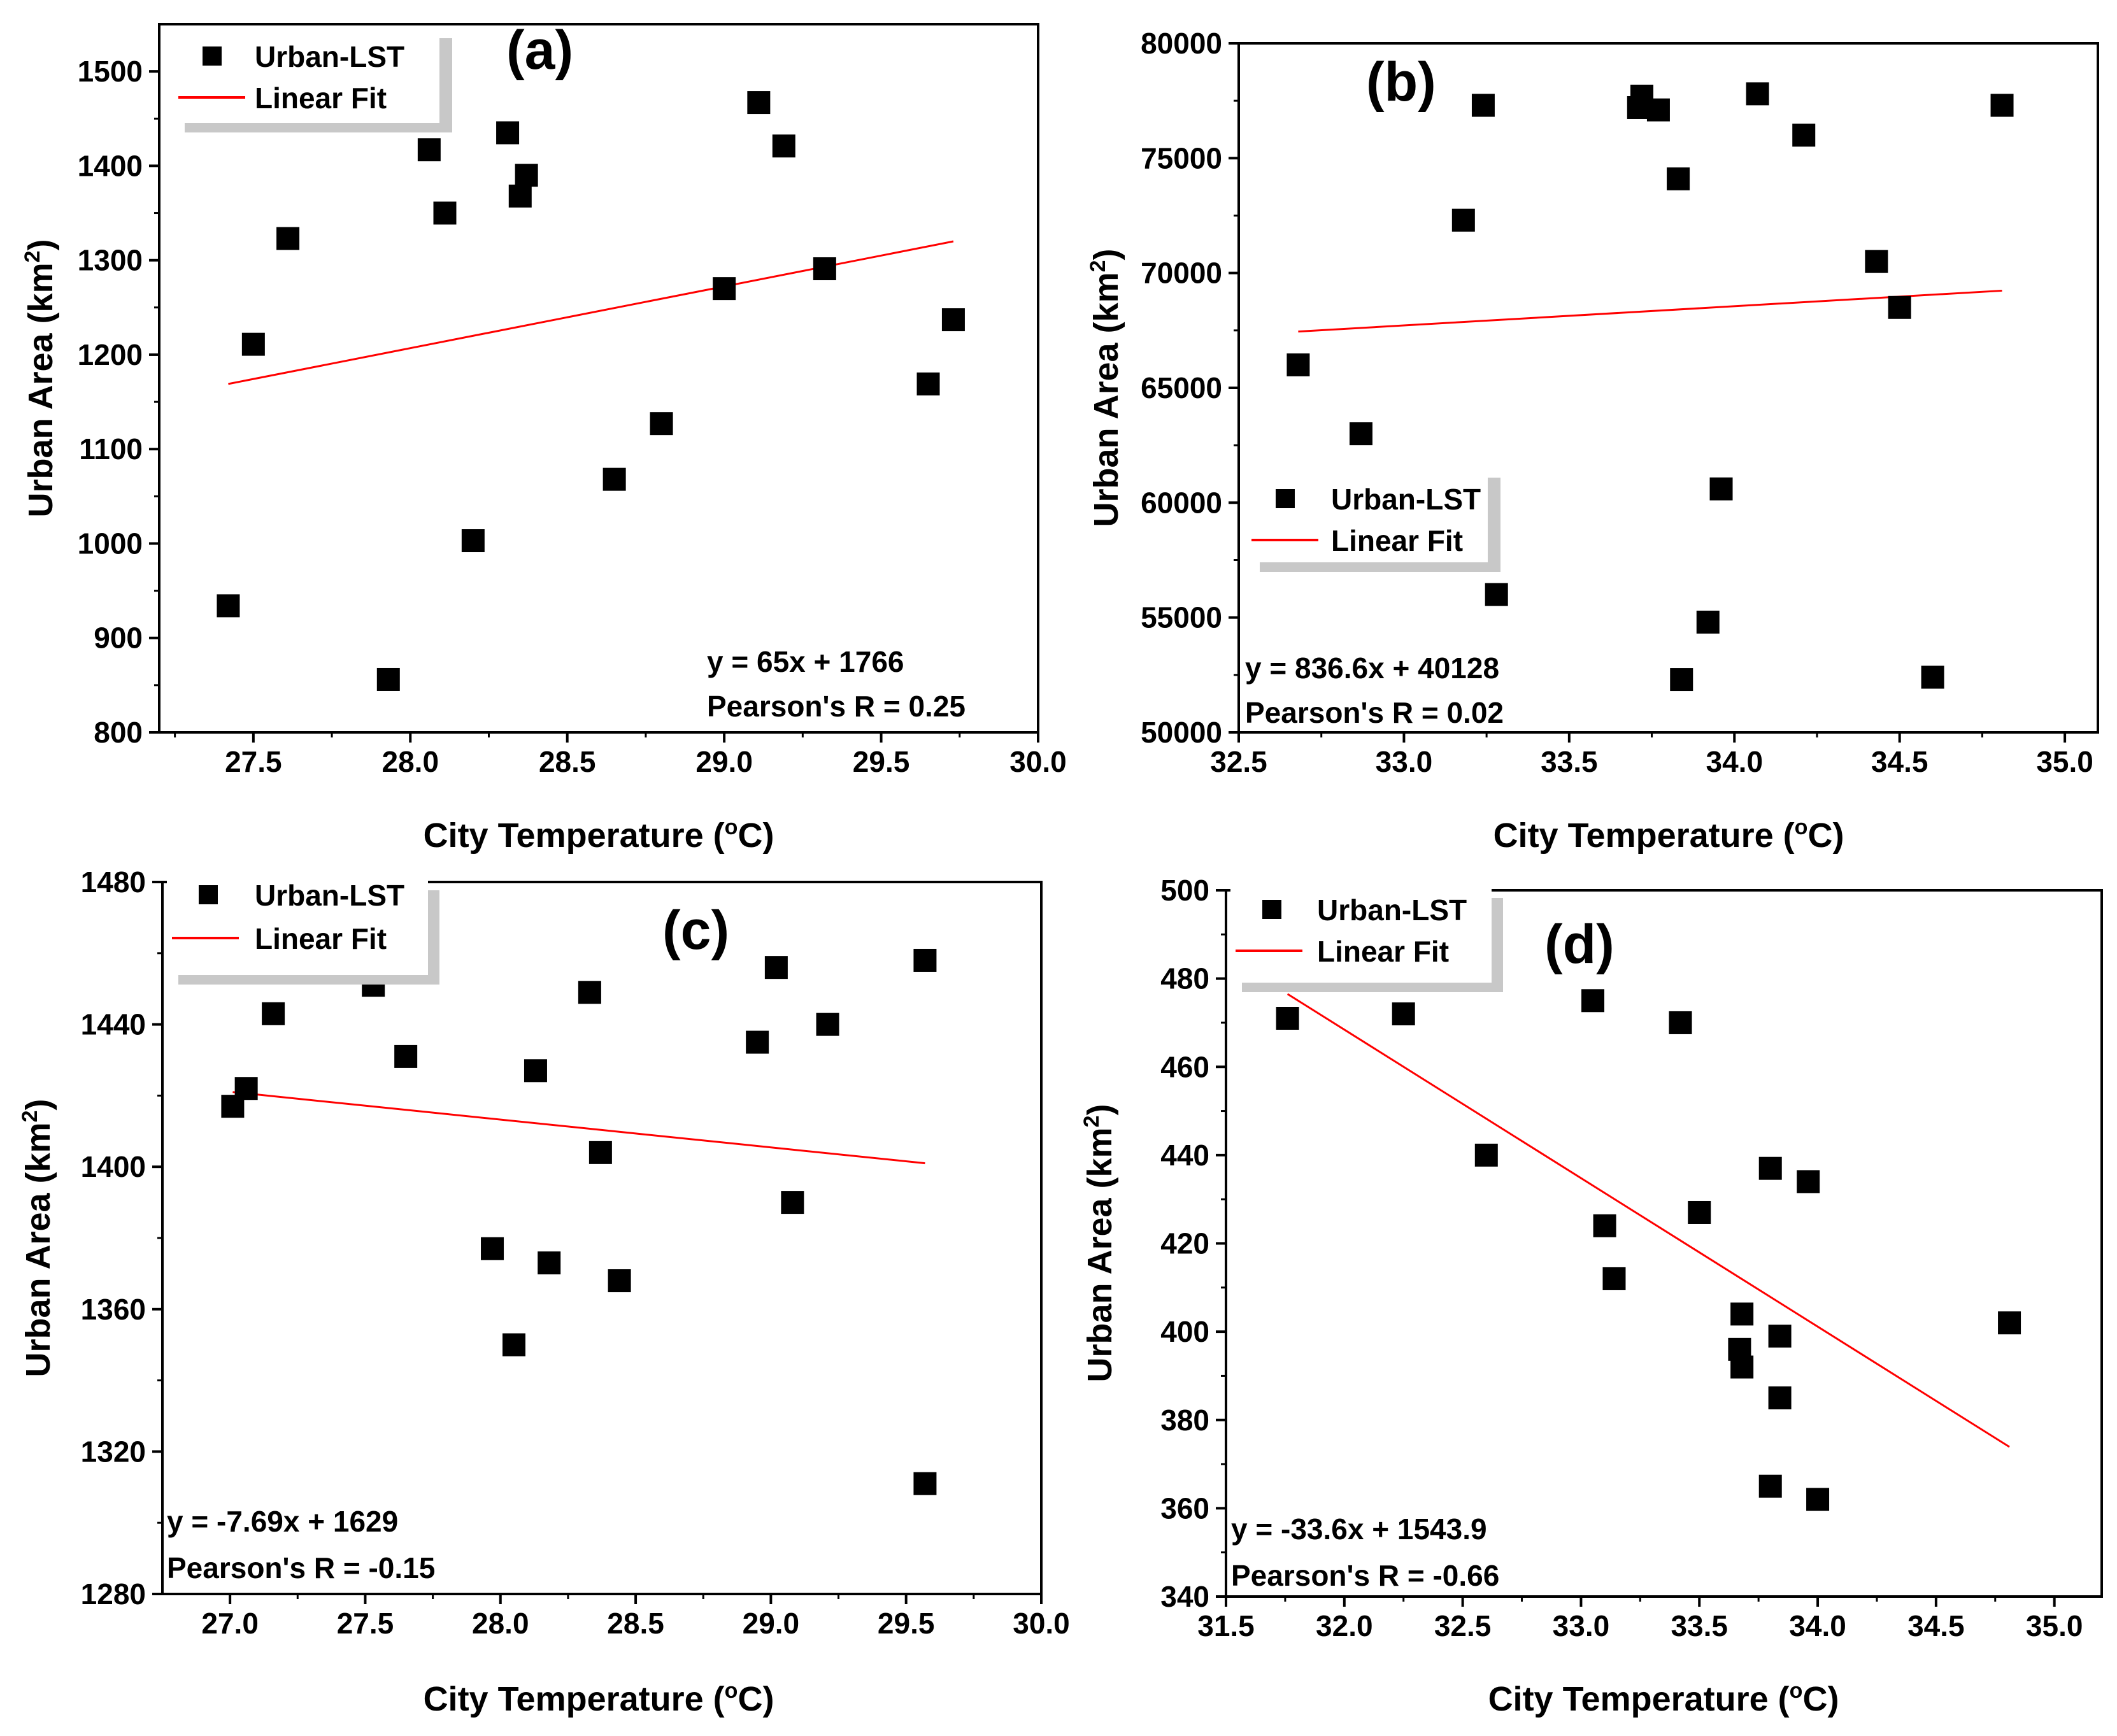 This screenshot has height=1736, width=2117. Describe the element at coordinates (1181, 387) in the screenshot. I see `y-tick-label: 65000` at that location.